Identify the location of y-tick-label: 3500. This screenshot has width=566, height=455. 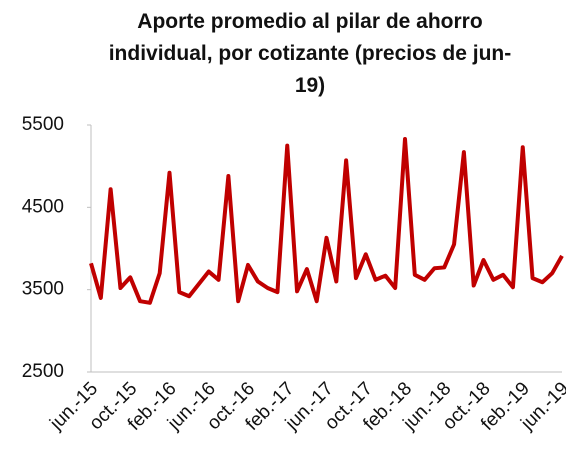
(43, 289).